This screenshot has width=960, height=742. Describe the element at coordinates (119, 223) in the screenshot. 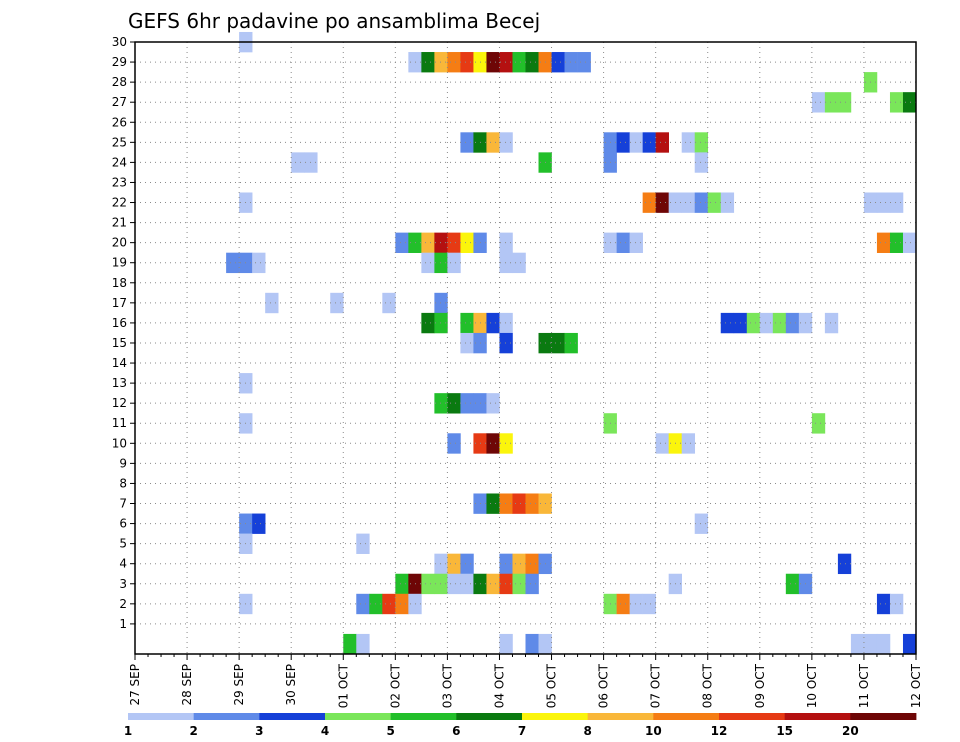

I see `y-tick-label: 21` at that location.